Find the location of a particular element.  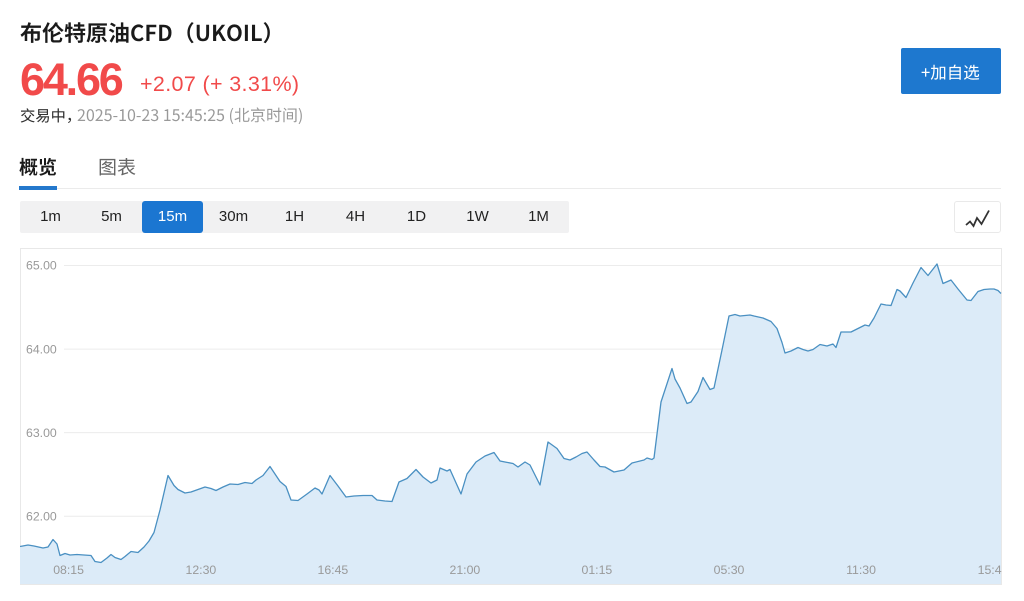

svg-text: 08:15 is located at coordinates (68, 570).